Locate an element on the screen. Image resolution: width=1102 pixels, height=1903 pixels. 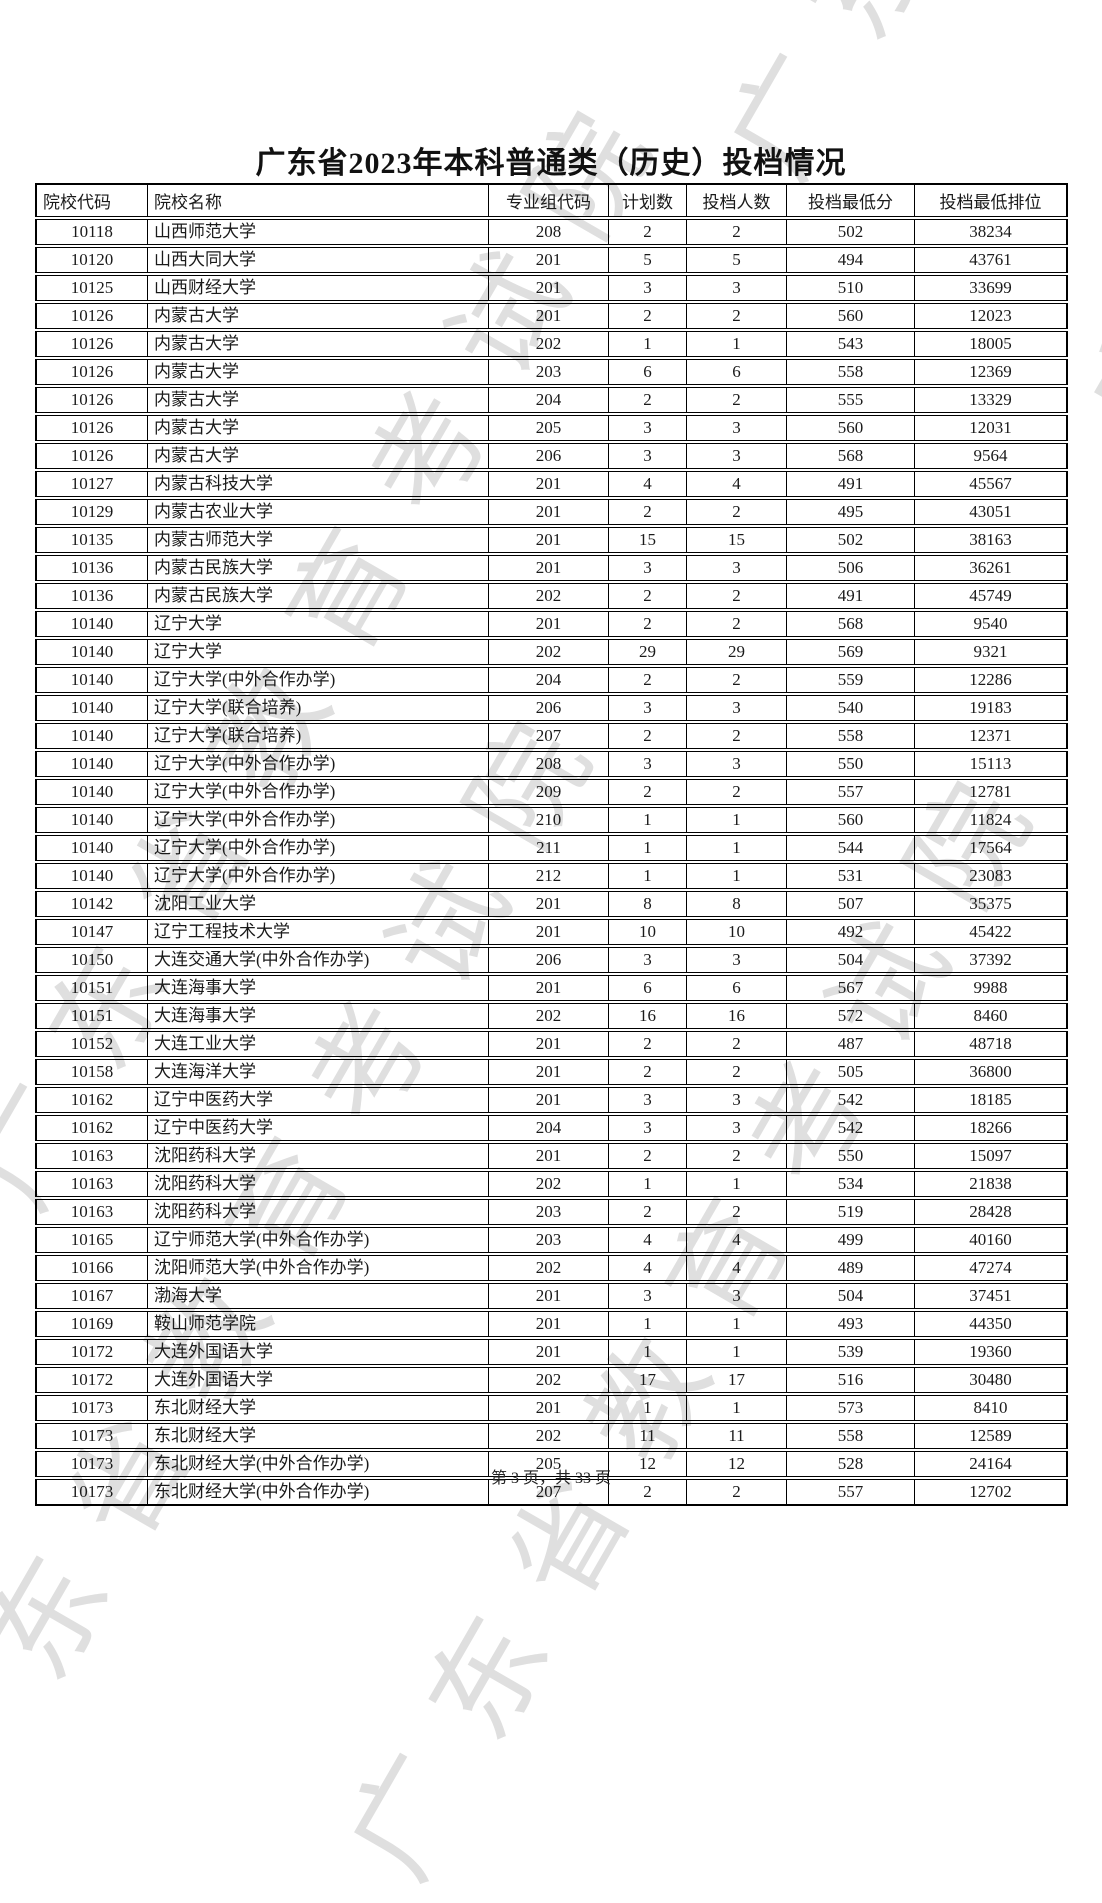
cell-min-rank: 37451 is located at coordinates (991, 1296).